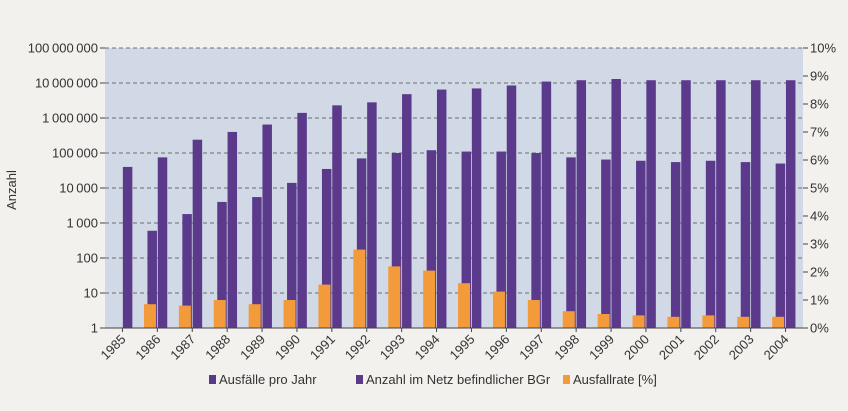 The width and height of the screenshot is (848, 411). Describe the element at coordinates (776, 347) in the screenshot. I see `x-tick-label: 2004` at that location.